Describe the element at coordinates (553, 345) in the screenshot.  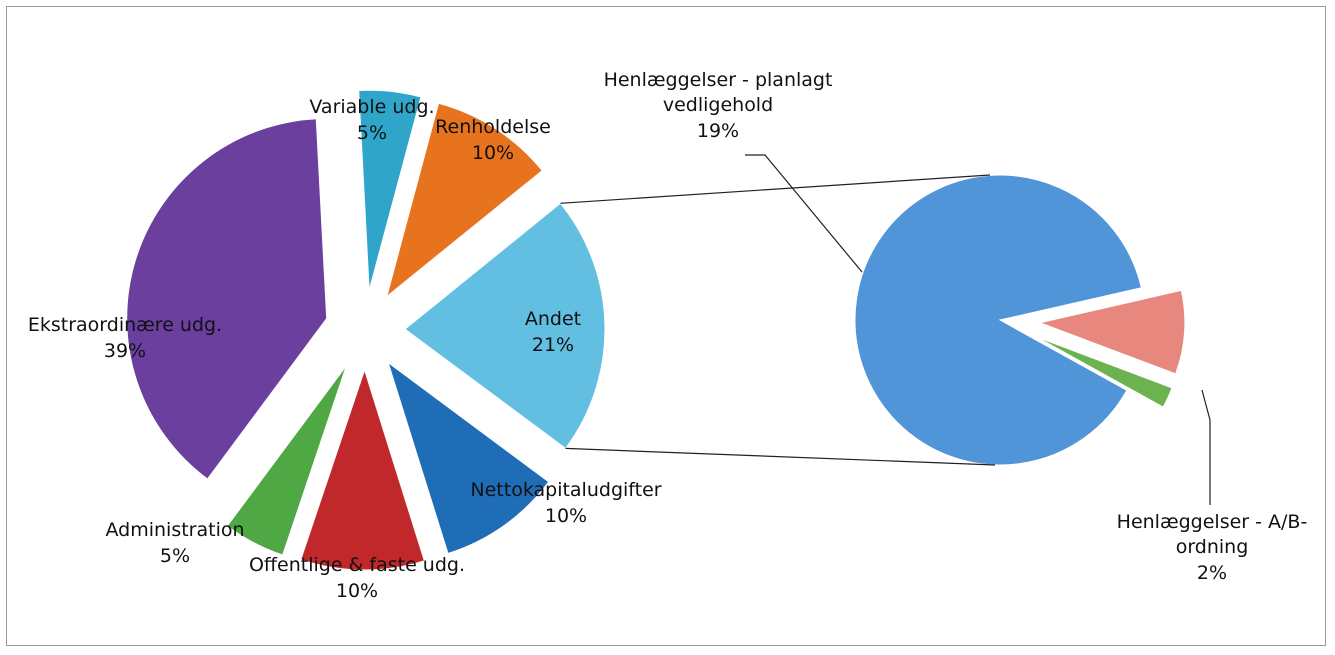
I see `slice-value-label: 21%` at that location.